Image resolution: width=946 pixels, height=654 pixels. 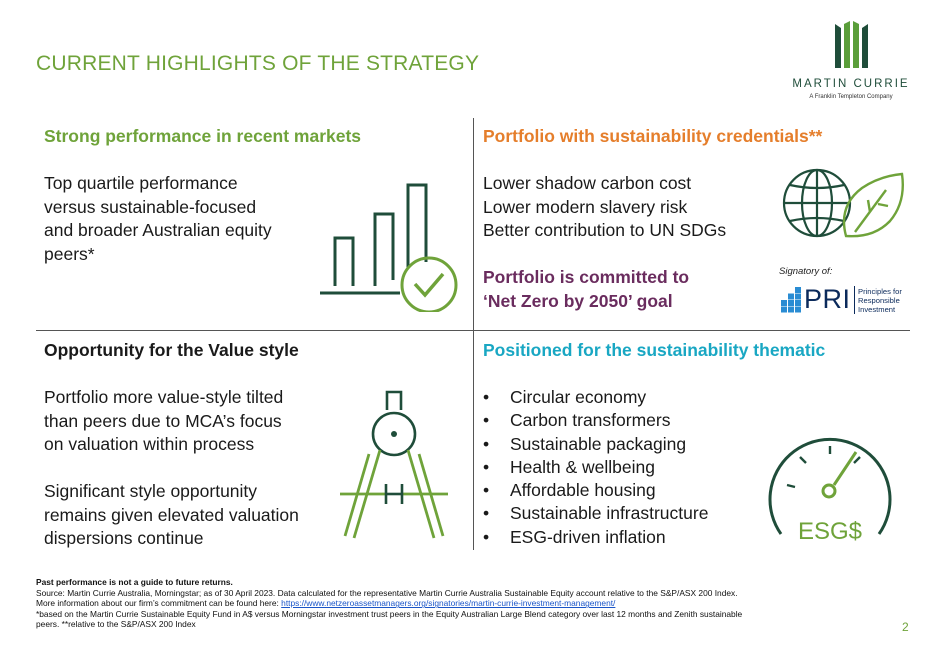 I want to click on q3-heading: Opportunity for the Value style, so click(x=171, y=350).